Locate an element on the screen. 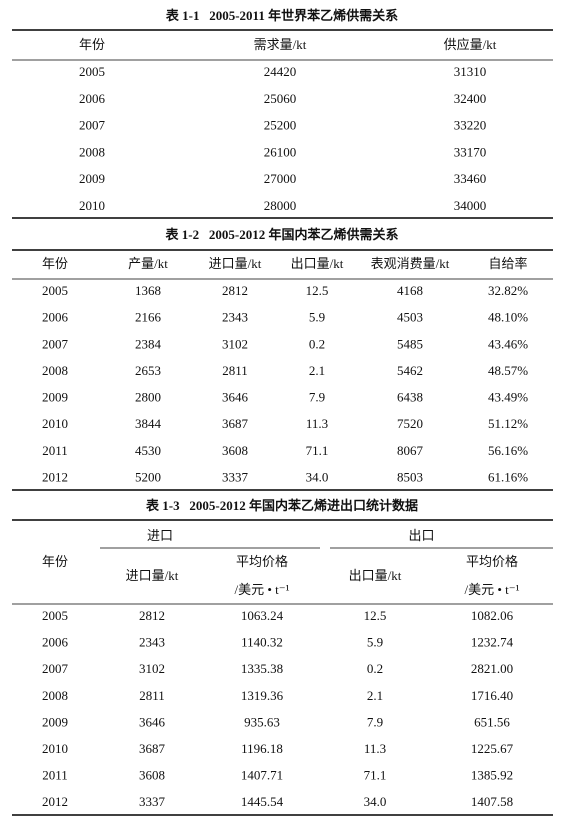 The height and width of the screenshot is (840, 563). cell: 8503 is located at coordinates (410, 477).